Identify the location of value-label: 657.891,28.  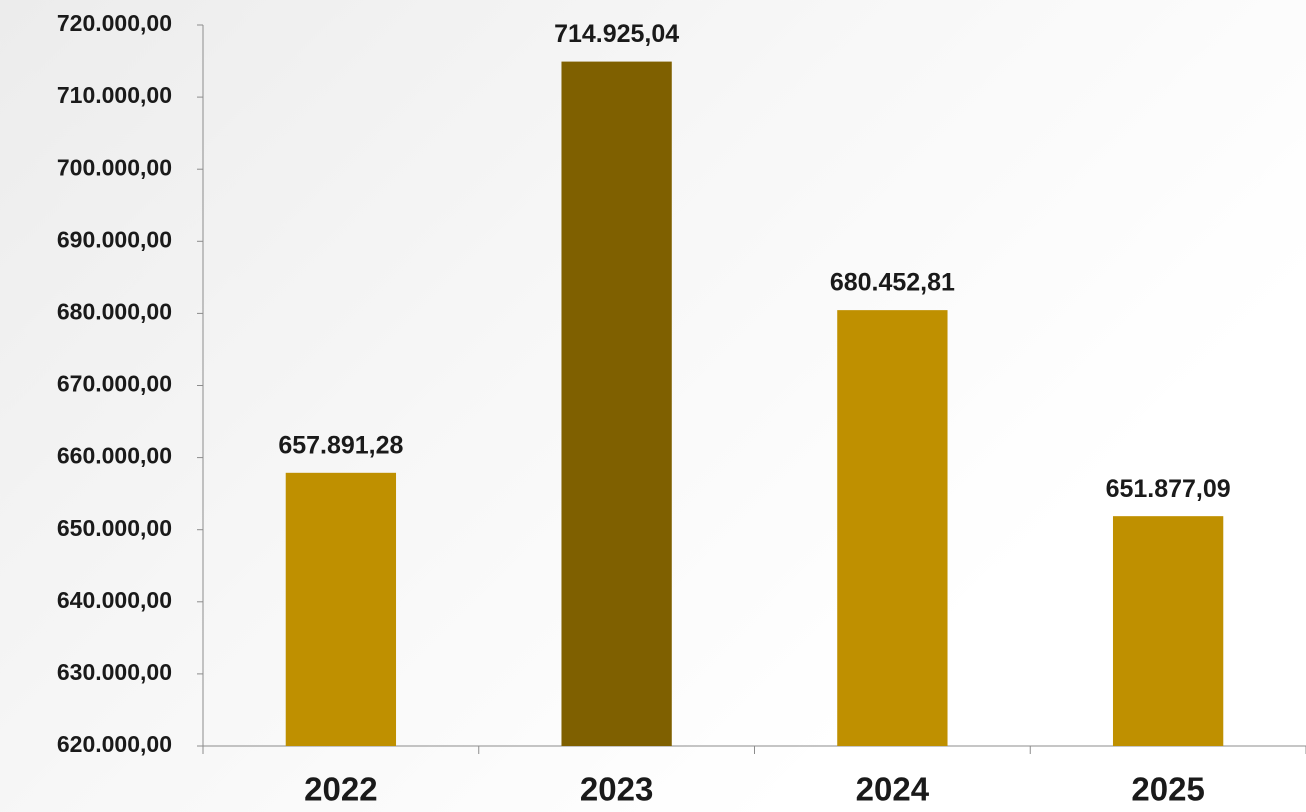
(340, 445).